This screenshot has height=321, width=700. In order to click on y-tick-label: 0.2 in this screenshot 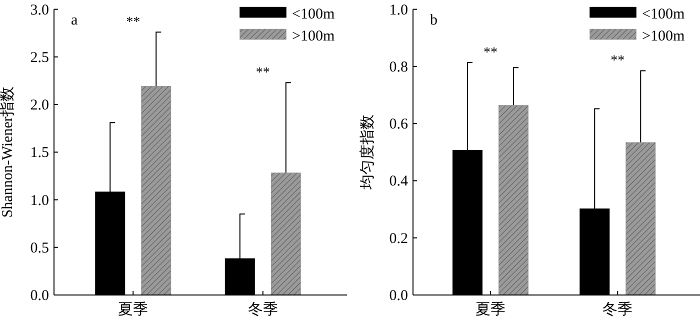, I will do `click(398, 238)`.